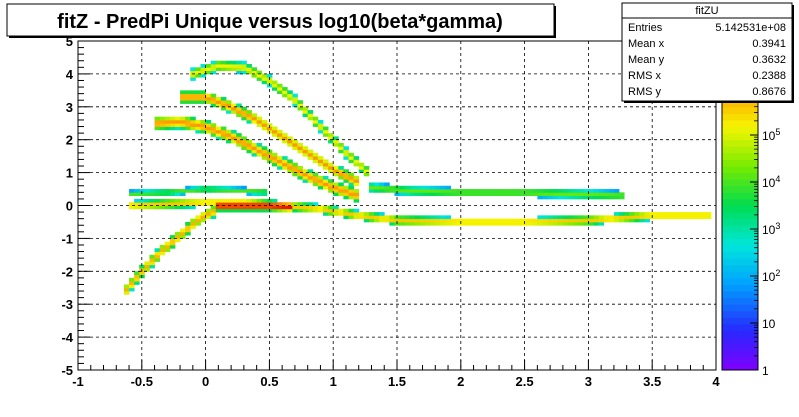 Image resolution: width=799 pixels, height=417 pixels. Describe the element at coordinates (69, 140) in the screenshot. I see `y-tick-label: 2` at that location.